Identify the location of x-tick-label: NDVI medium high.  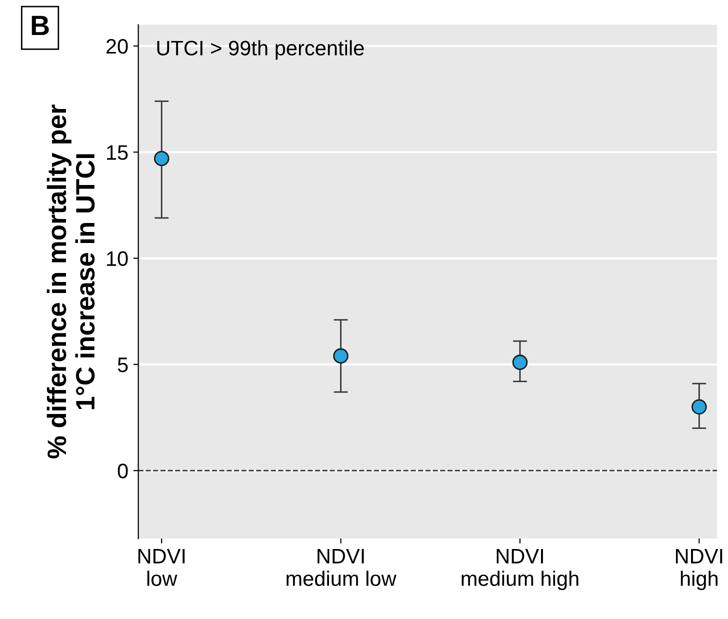
(520, 569).